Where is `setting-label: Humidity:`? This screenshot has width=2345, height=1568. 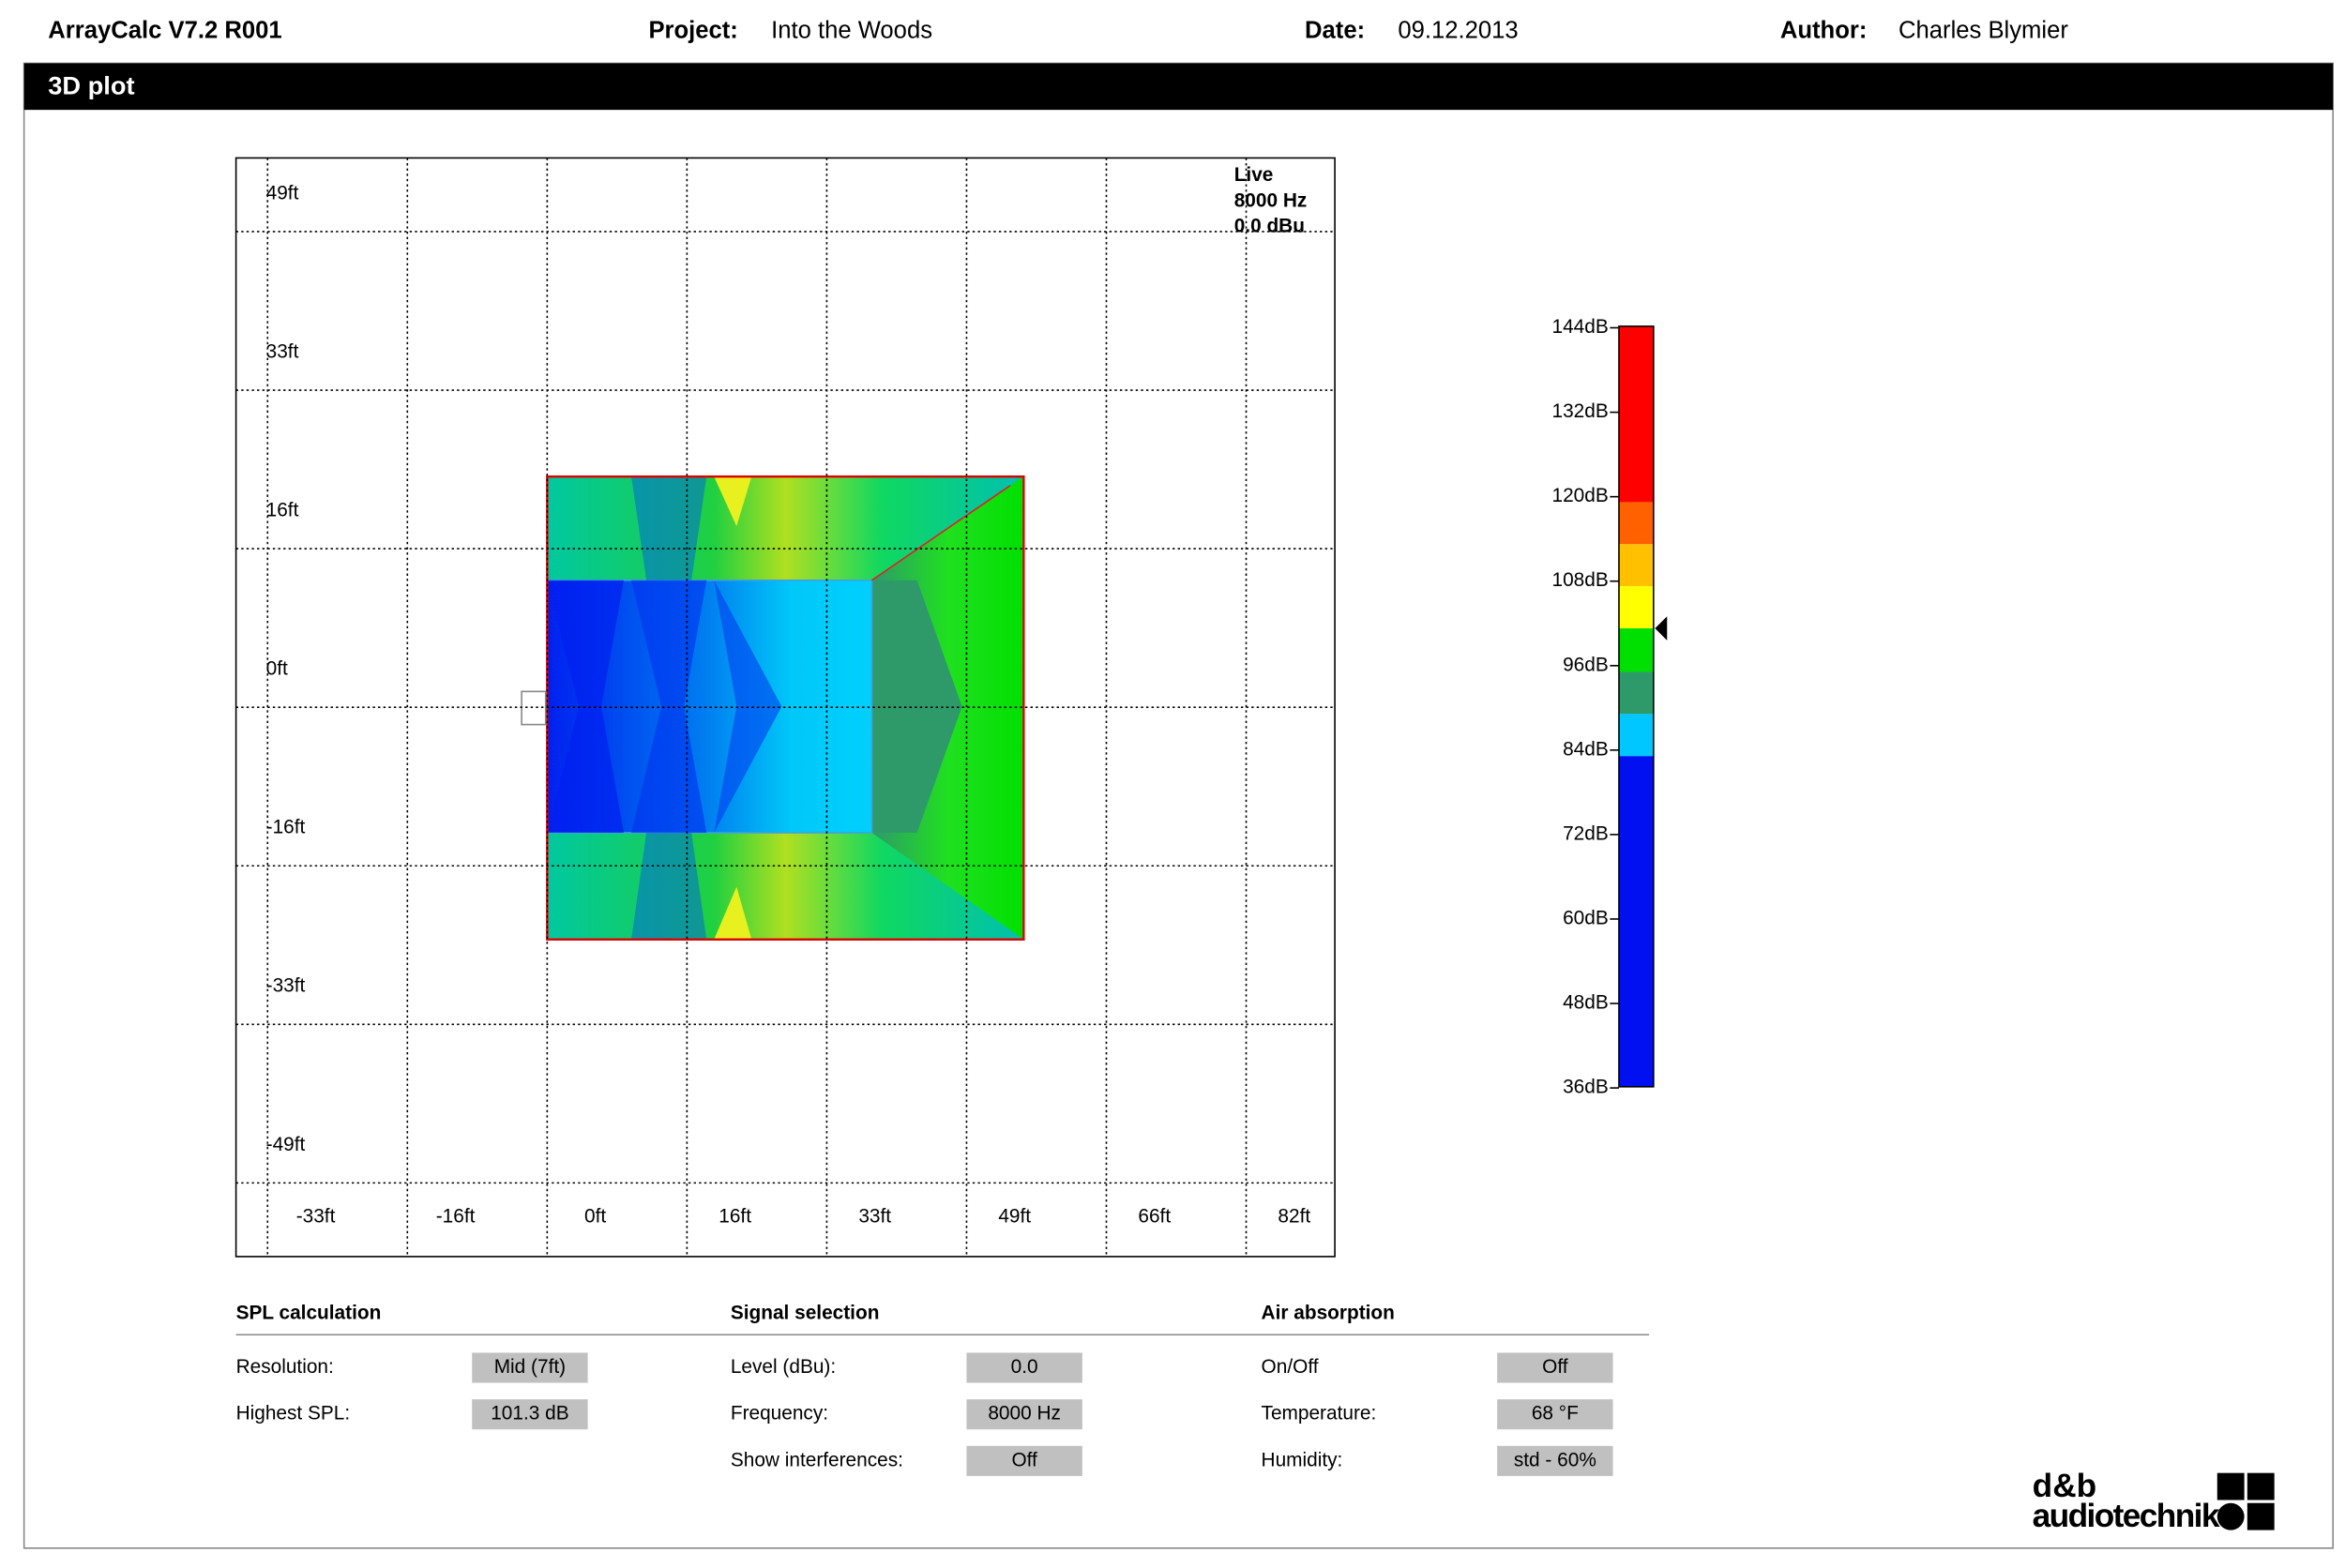 setting-label: Humidity: is located at coordinates (1302, 1460).